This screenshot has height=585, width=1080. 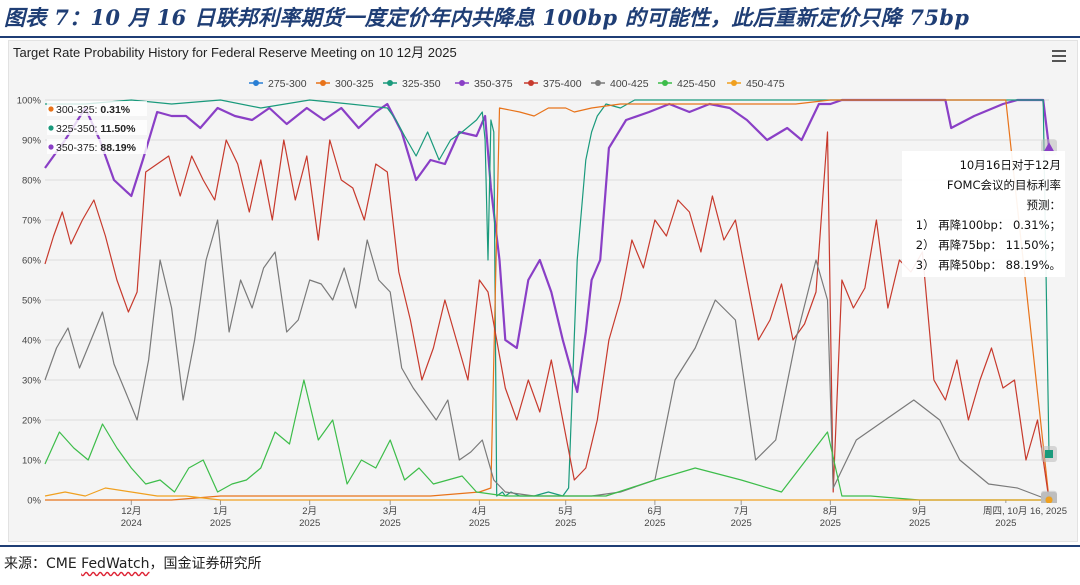 I want to click on x-tick-month: 8月, so click(x=830, y=511).